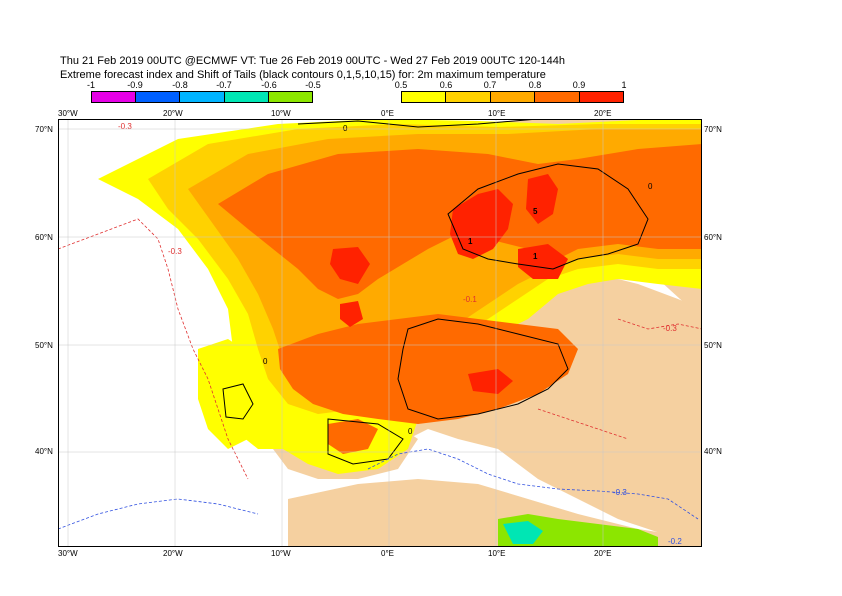  What do you see at coordinates (470, 241) in the screenshot?
I see `contour-label-1-norway: 1` at bounding box center [470, 241].